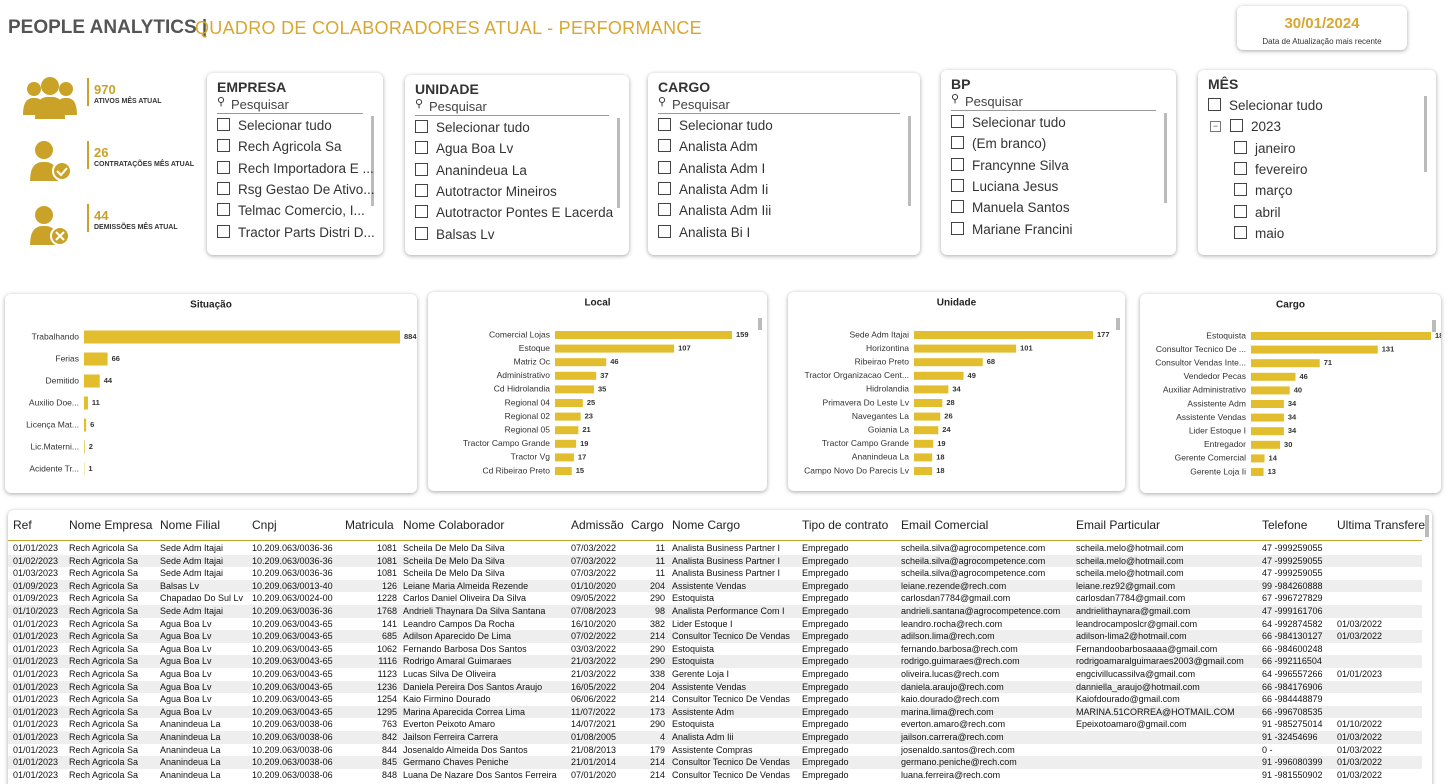 The image size is (1454, 784). What do you see at coordinates (725, 211) in the screenshot?
I see `item-label: Analista Adm Iii` at bounding box center [725, 211].